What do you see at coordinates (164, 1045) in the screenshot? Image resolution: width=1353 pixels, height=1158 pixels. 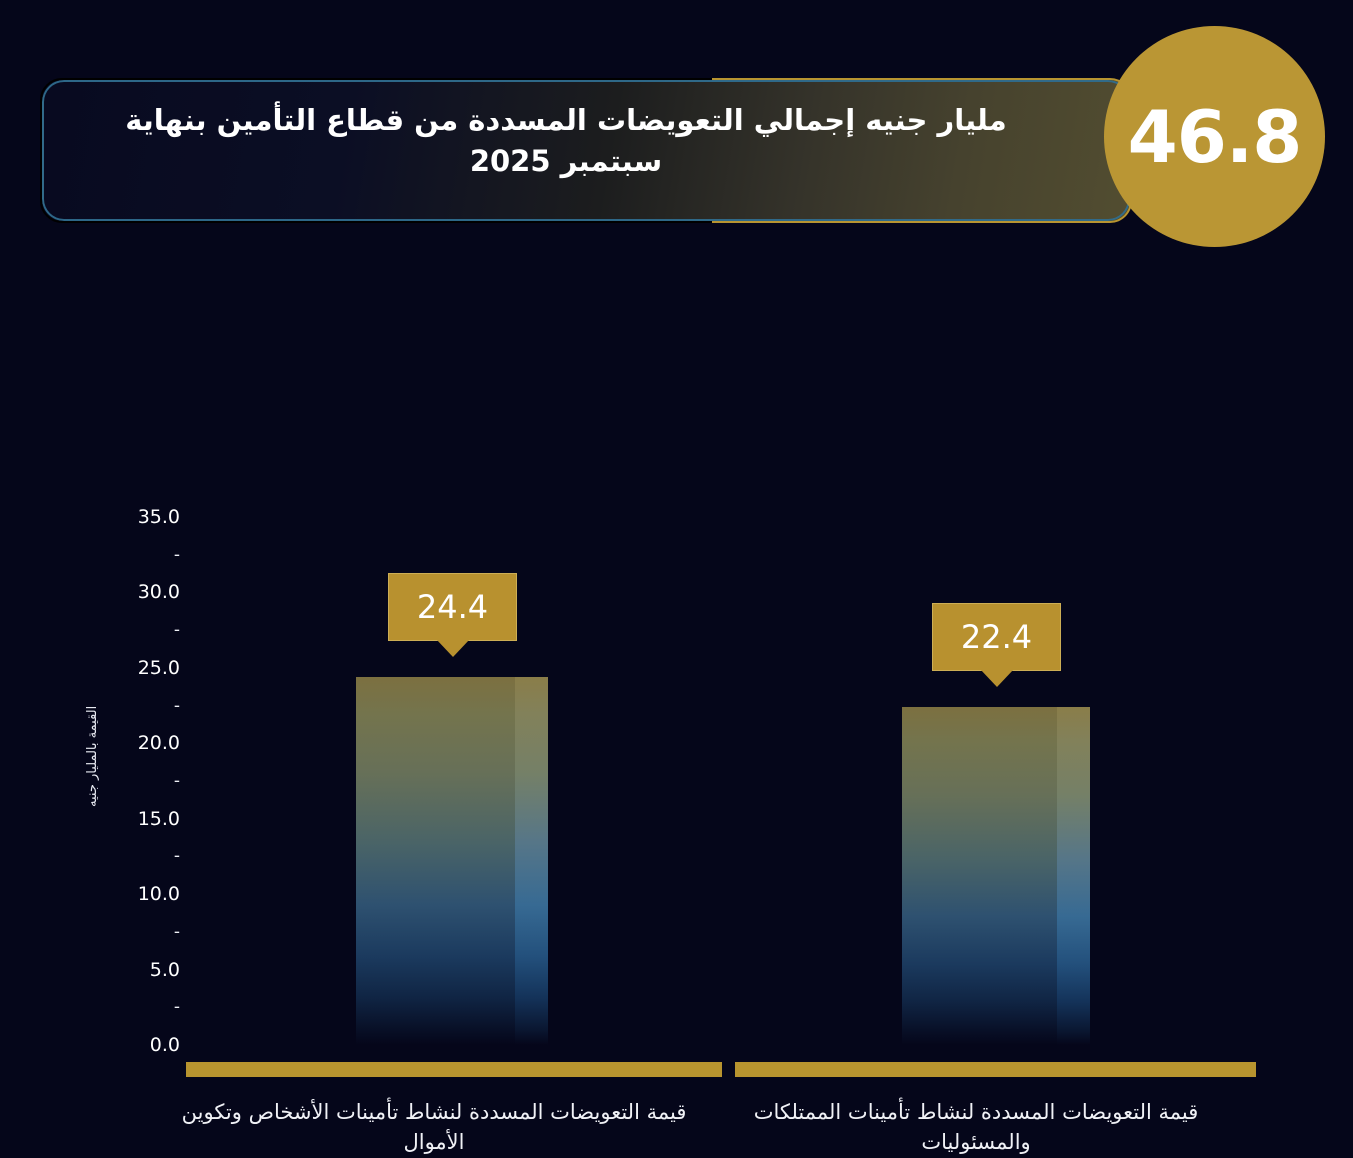 I see `y-axis-tick-label: 0.0` at bounding box center [164, 1045].